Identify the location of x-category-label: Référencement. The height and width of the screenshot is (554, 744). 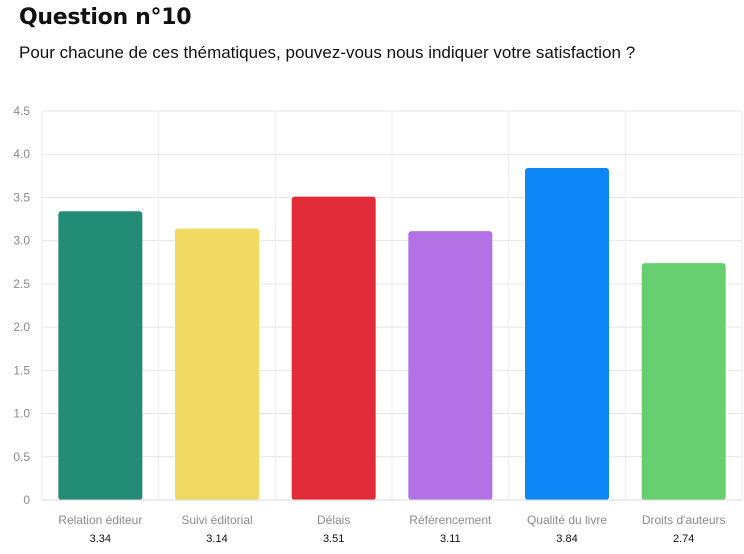
(450, 520).